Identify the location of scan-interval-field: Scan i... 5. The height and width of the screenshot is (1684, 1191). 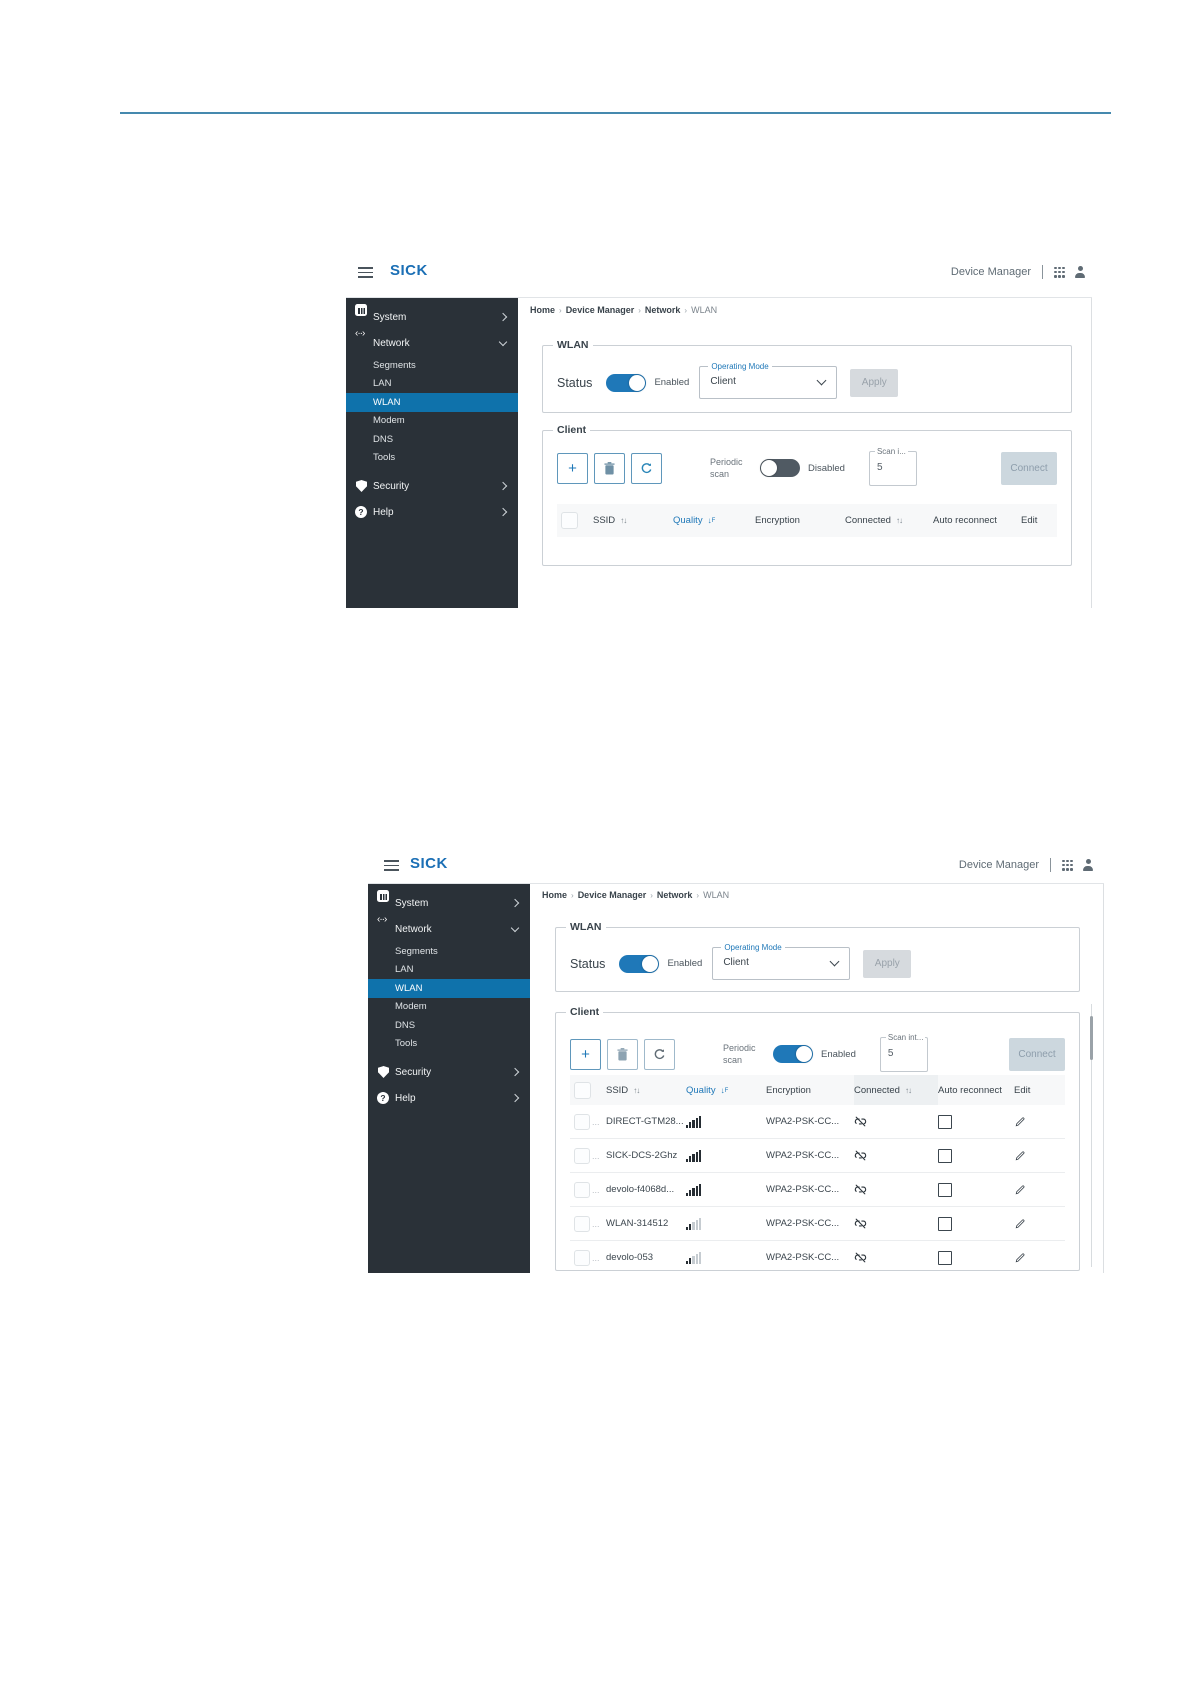
(892, 466).